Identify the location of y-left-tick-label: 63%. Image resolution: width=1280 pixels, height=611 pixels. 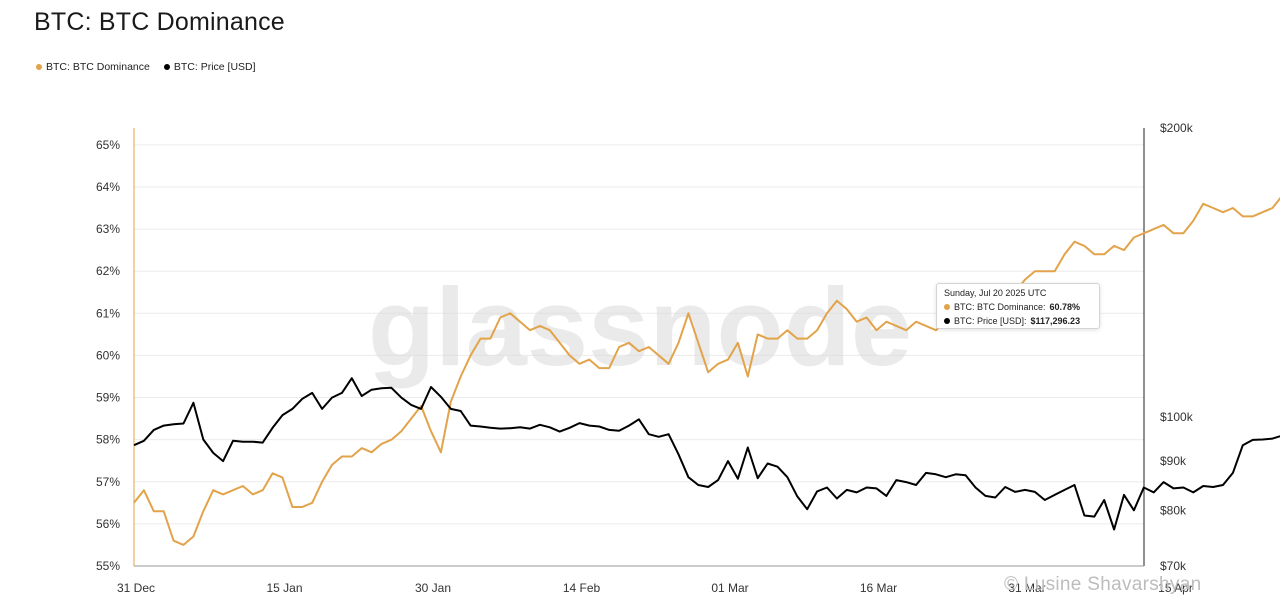
(108, 229).